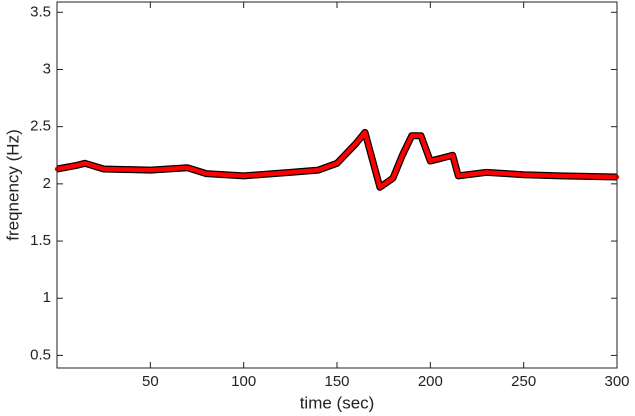  Describe the element at coordinates (243, 381) in the screenshot. I see `x-tick-label: 100` at that location.